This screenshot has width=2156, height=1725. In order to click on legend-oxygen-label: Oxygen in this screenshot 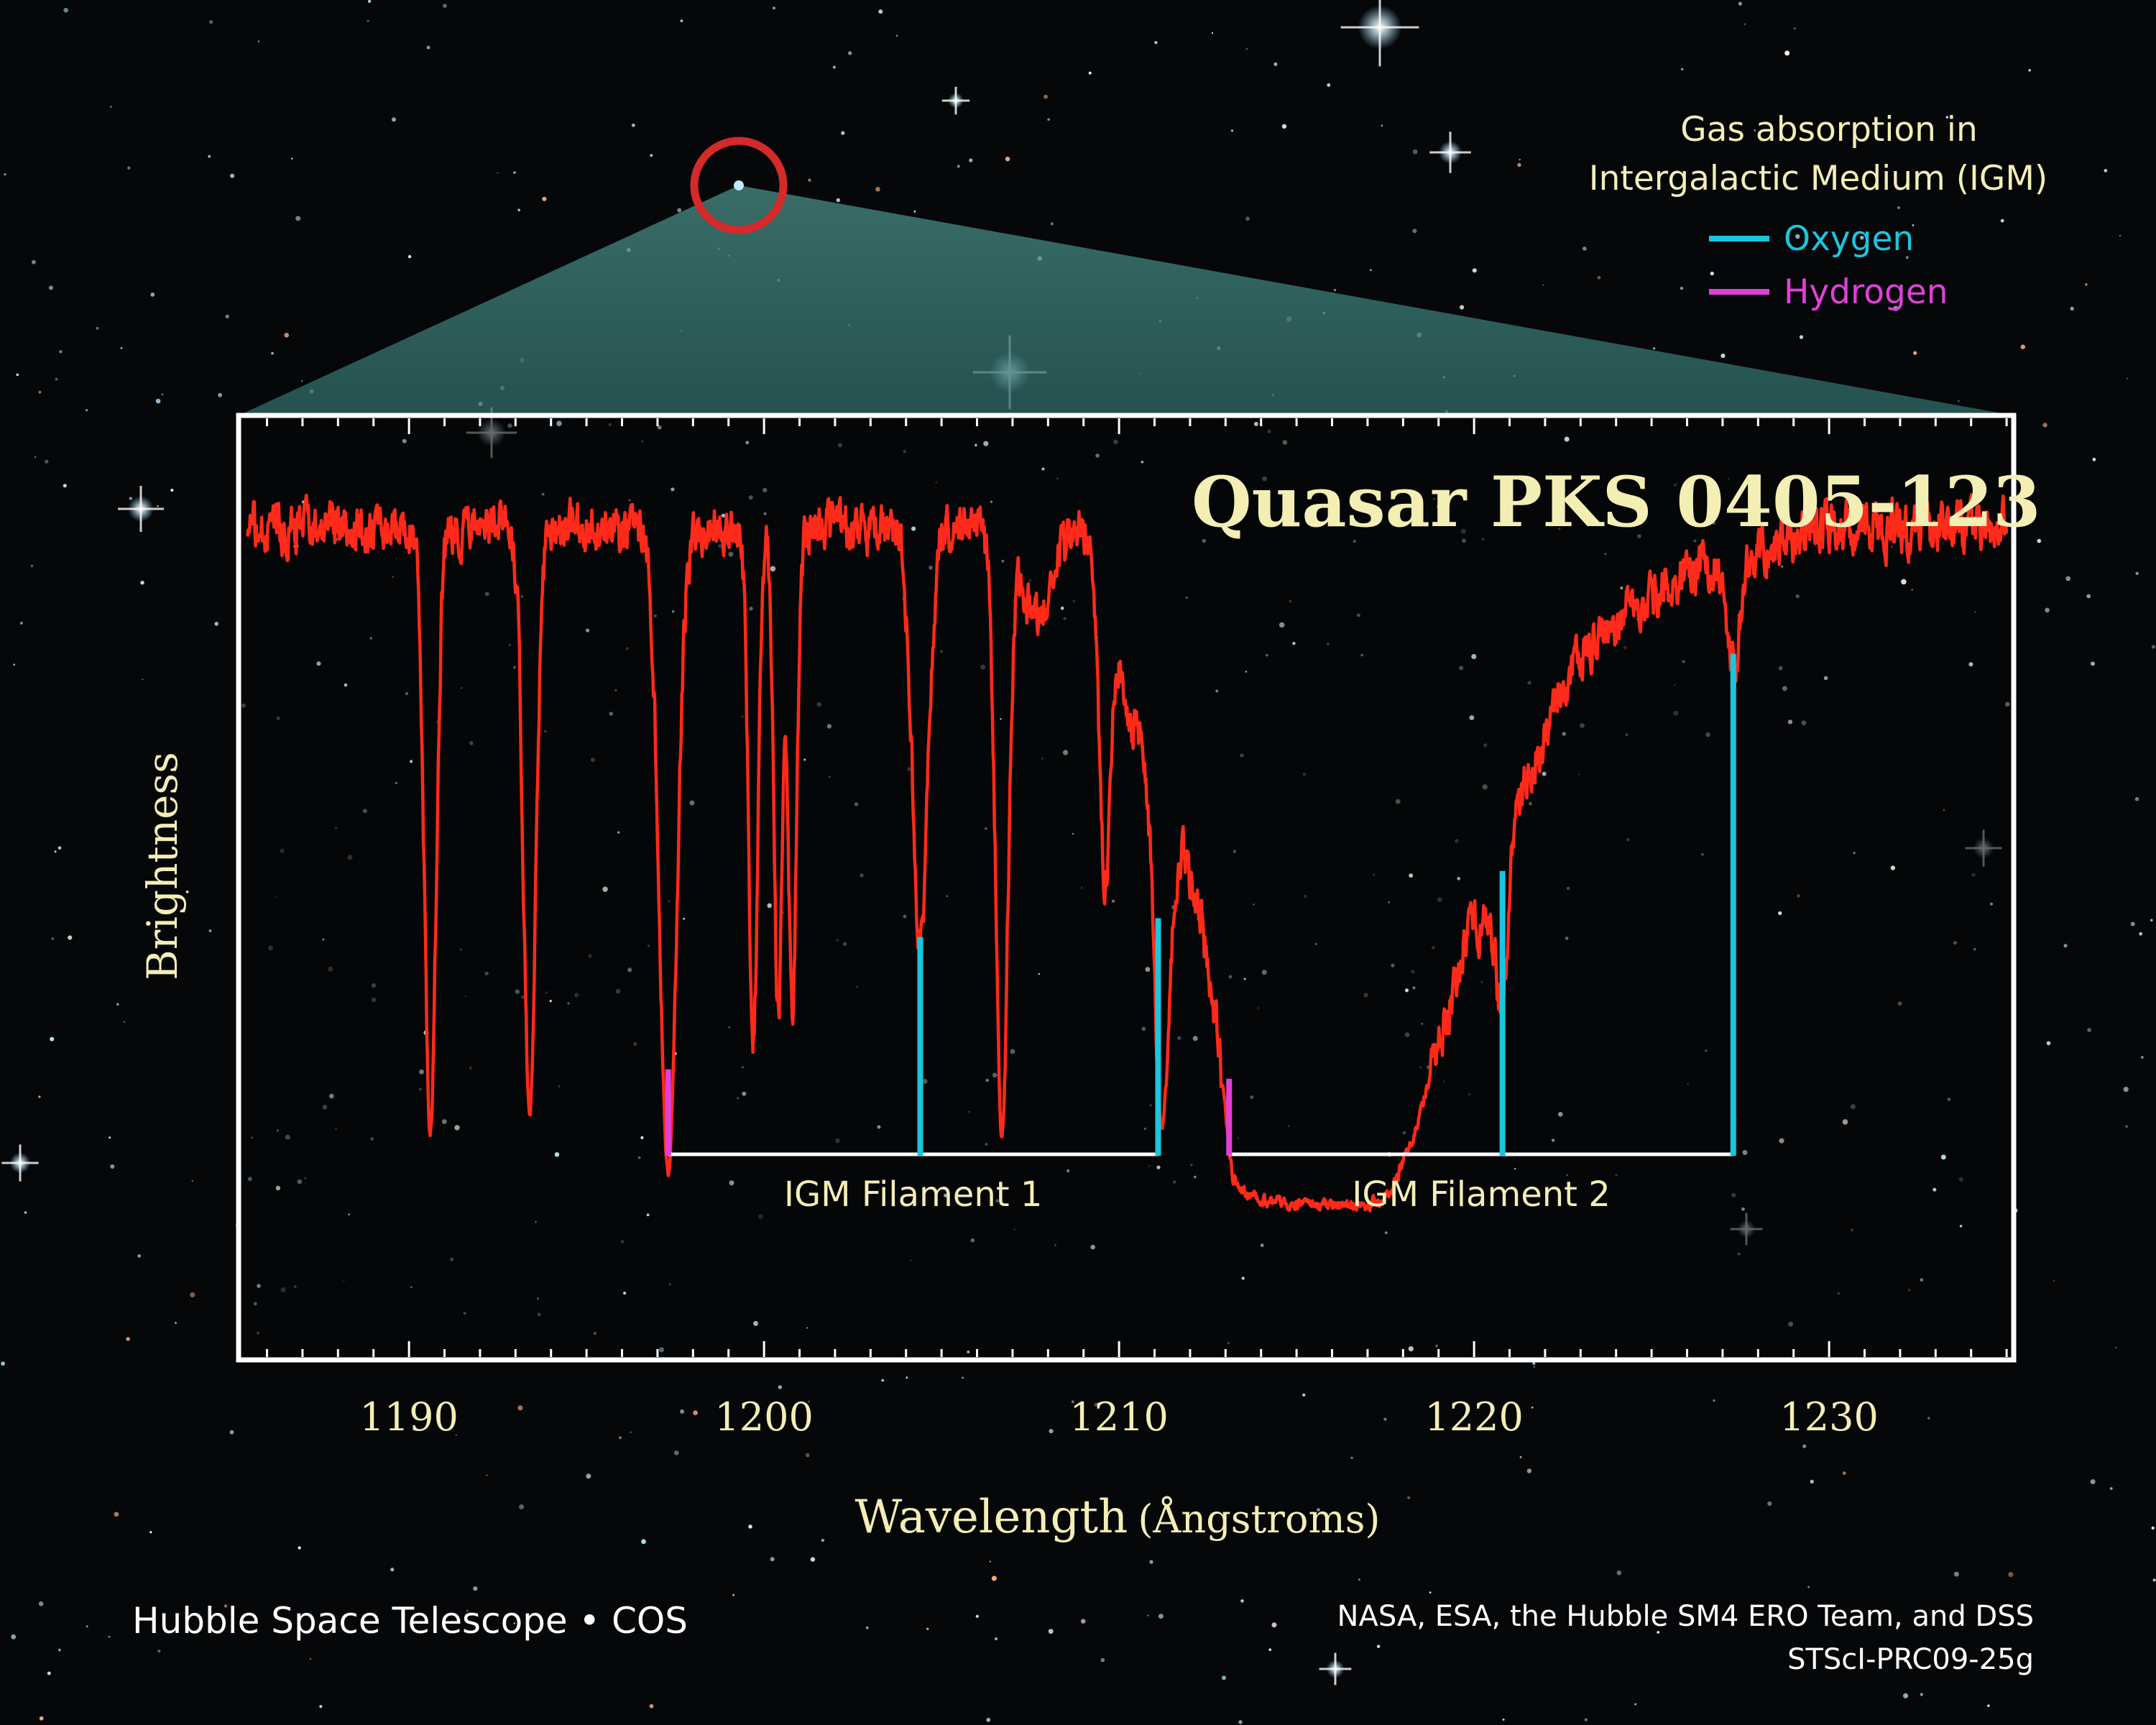, I will do `click(1849, 239)`.